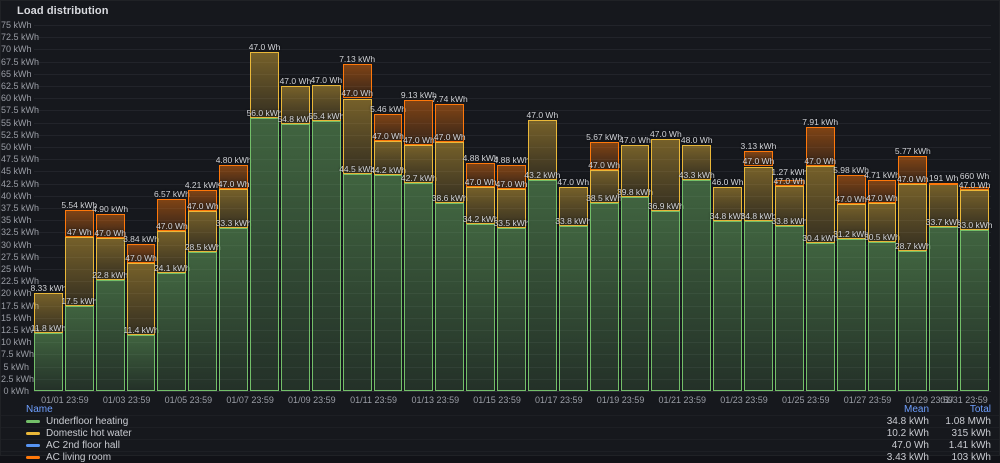 This screenshot has height=463, width=1000. I want to click on y-axis-tick-label: 67.5 kWh, so click(15, 62).